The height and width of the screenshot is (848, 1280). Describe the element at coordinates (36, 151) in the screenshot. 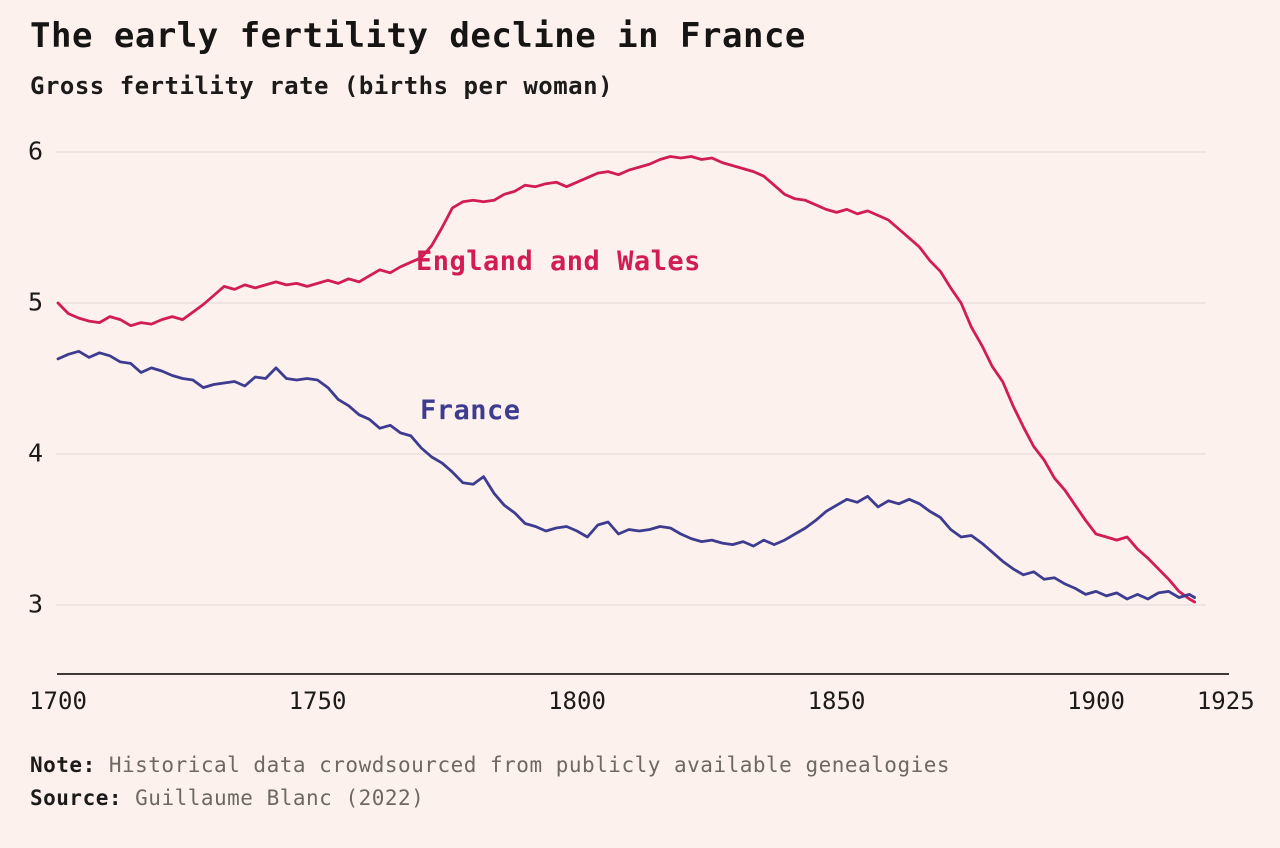

I see `y-tick-label-6: 6` at that location.